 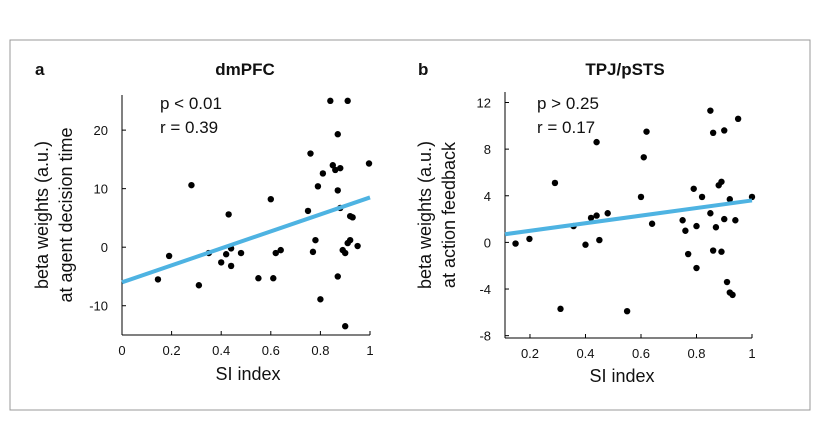 I want to click on y-tick-label: 12, so click(x=484, y=102).